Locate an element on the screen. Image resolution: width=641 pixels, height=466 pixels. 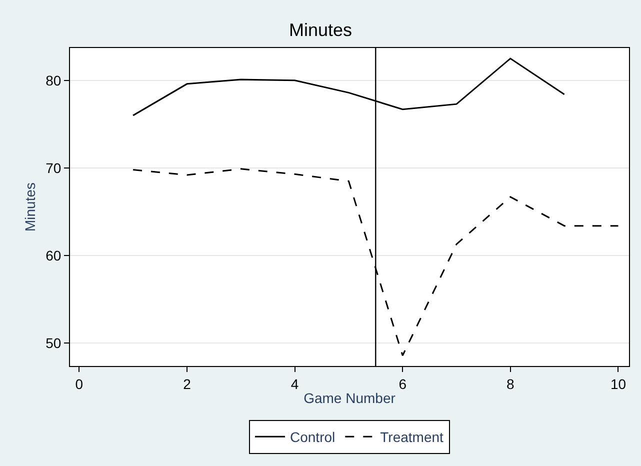
x-tick-label: 6 is located at coordinates (402, 384).